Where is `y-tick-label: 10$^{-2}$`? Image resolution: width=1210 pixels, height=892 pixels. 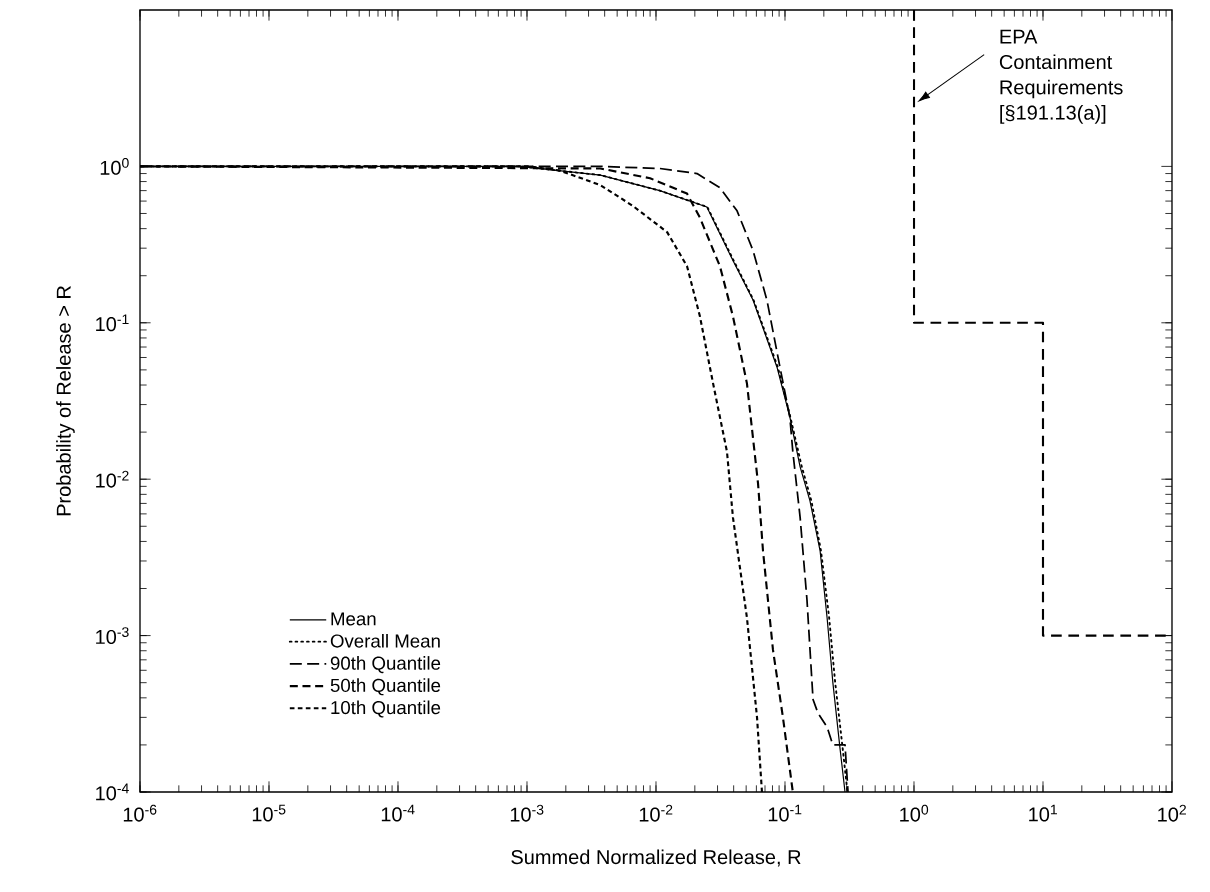
y-tick-label: 10$^{-2}$ is located at coordinates (112, 479).